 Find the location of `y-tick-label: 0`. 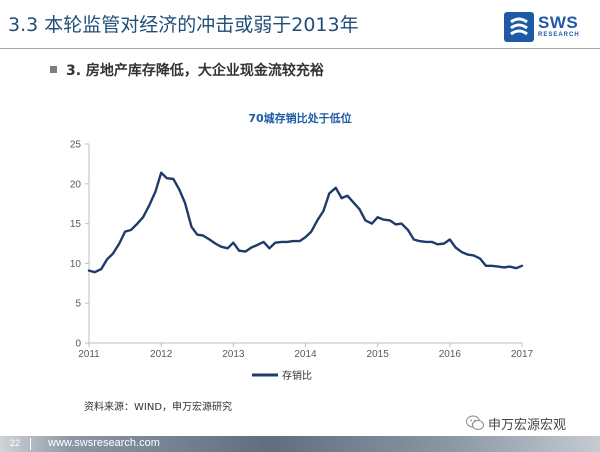

y-tick-label: 0 is located at coordinates (78, 344).